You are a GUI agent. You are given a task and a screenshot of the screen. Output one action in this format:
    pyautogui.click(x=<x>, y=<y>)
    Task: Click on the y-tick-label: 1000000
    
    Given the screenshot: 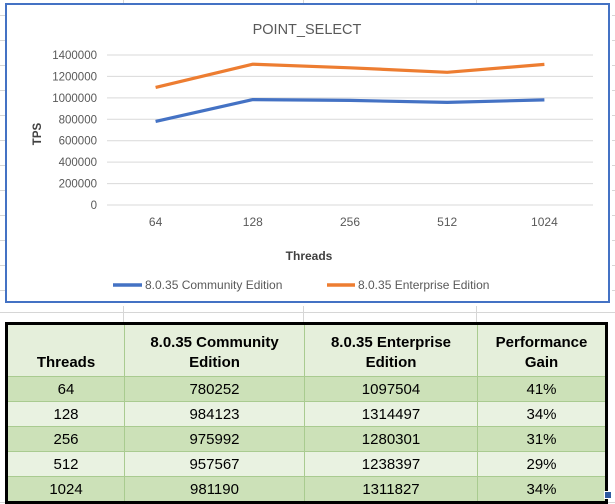 What is the action you would take?
    pyautogui.click(x=74, y=99)
    